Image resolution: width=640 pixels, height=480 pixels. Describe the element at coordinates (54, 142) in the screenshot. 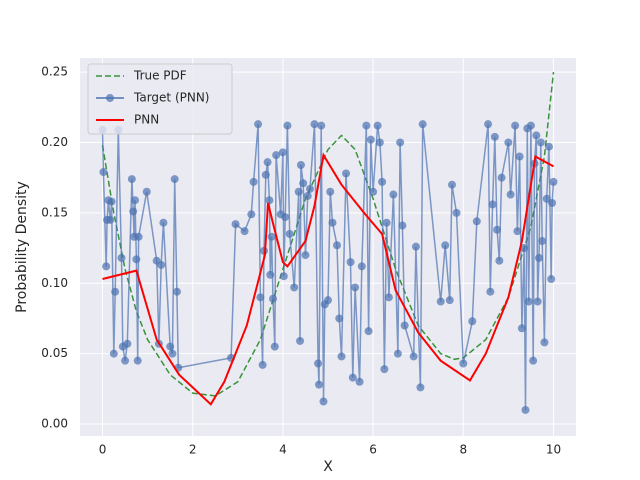

I see `y-tick-label: 0.20` at that location.